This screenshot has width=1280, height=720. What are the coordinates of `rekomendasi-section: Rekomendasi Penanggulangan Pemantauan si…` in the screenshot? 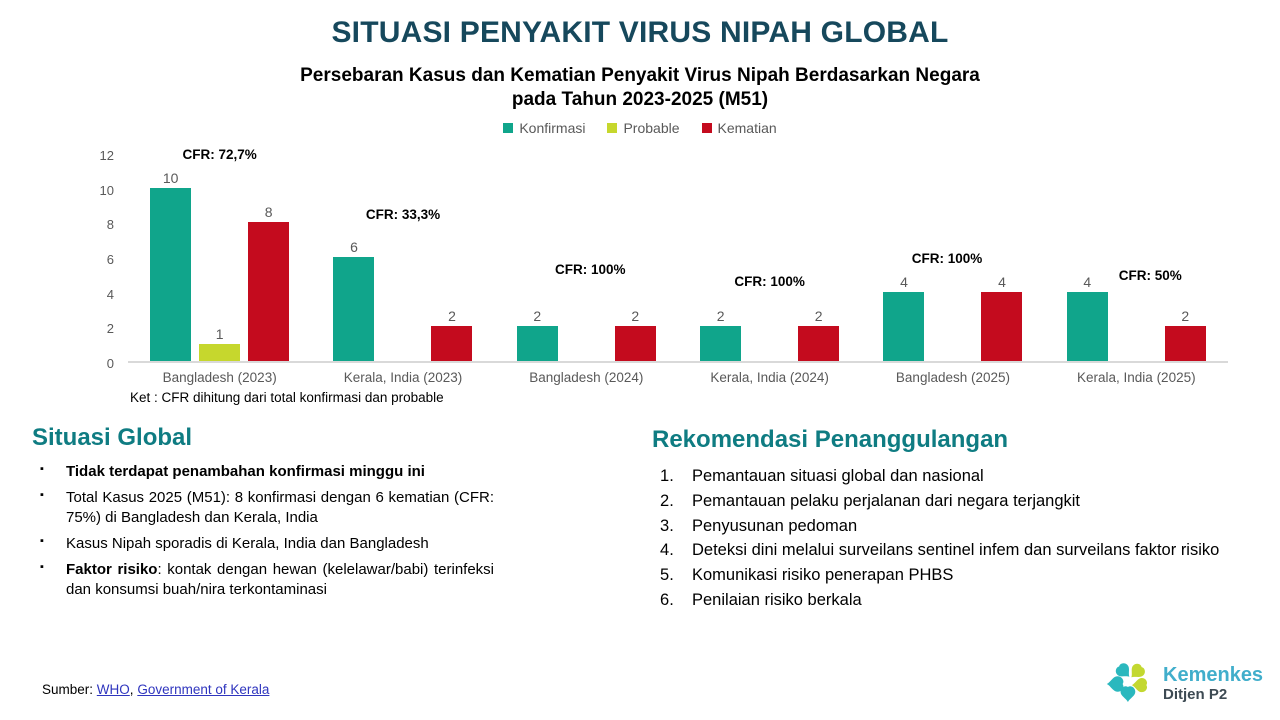 It's located at (941, 519).